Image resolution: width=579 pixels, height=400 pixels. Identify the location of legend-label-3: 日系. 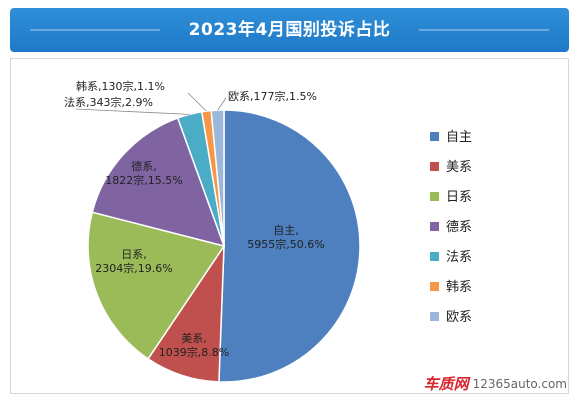
(459, 197).